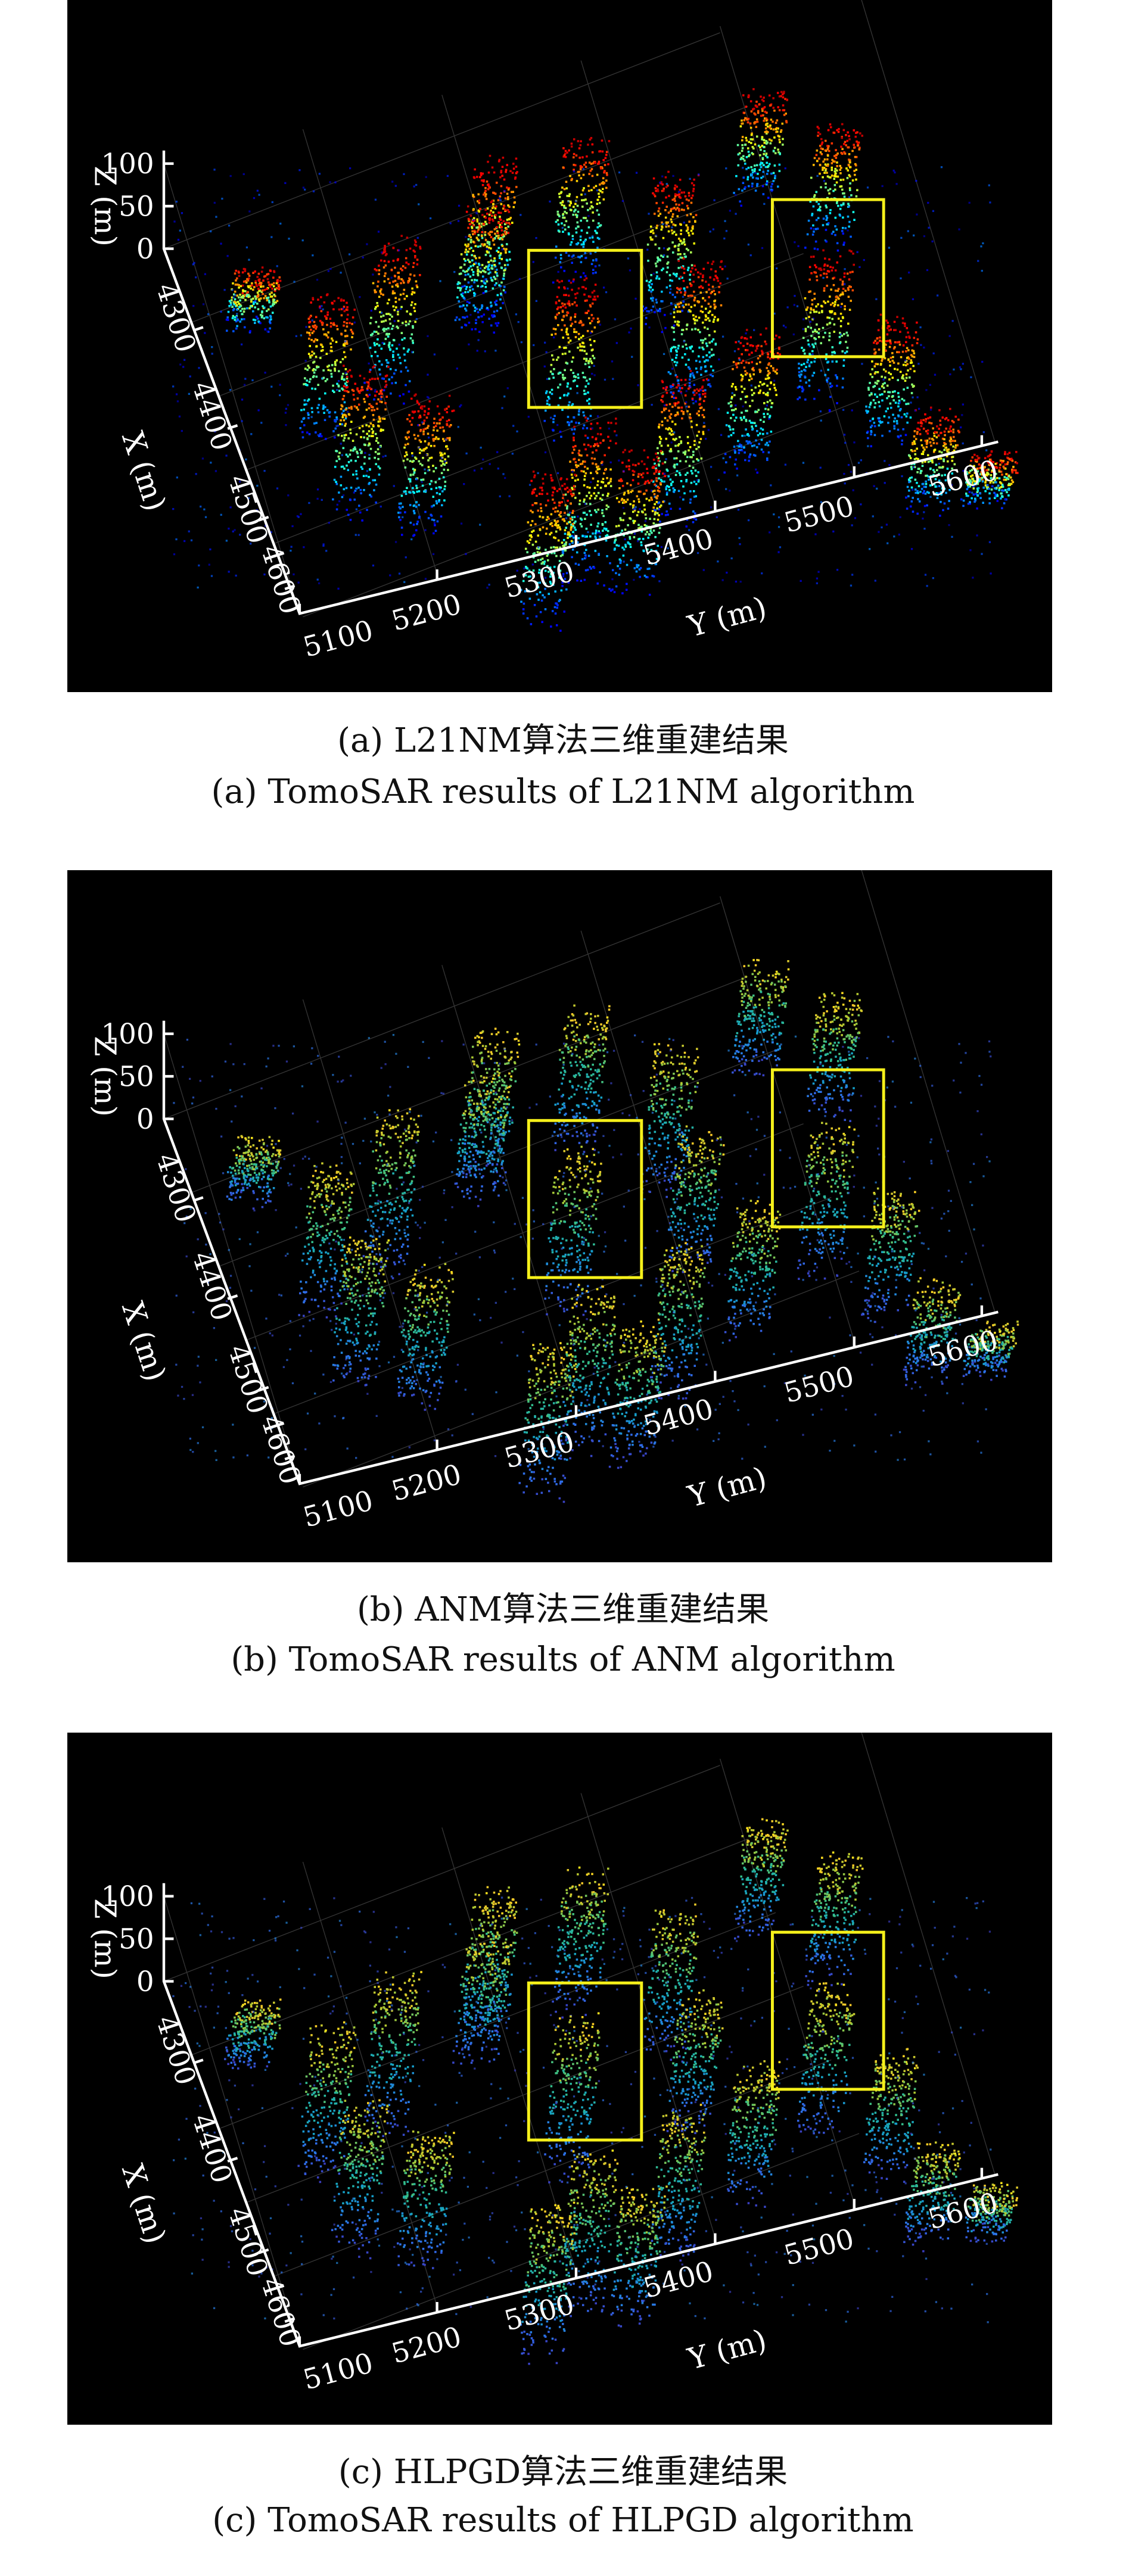 This screenshot has height=2576, width=1126. I want to click on caption-english: (b) TomoSAR results of ANM algorithm, so click(563, 1659).